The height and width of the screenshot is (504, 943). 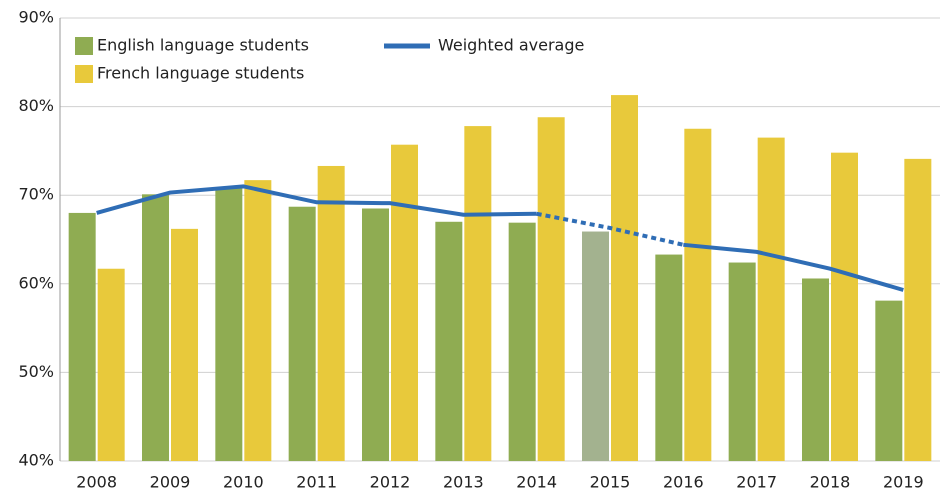 I want to click on x-tick-label: 2014, so click(x=536, y=482).